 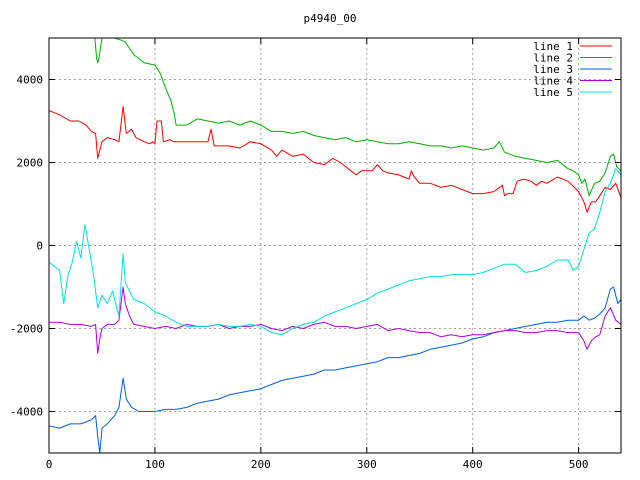 I want to click on y-tick-label: 2000, so click(x=30, y=163).